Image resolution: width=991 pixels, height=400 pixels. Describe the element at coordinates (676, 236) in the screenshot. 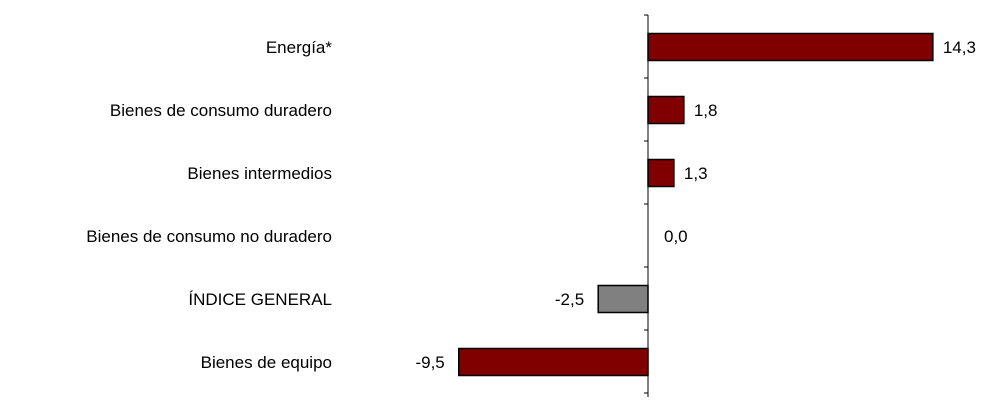

I see `value-label: 0,0` at that location.